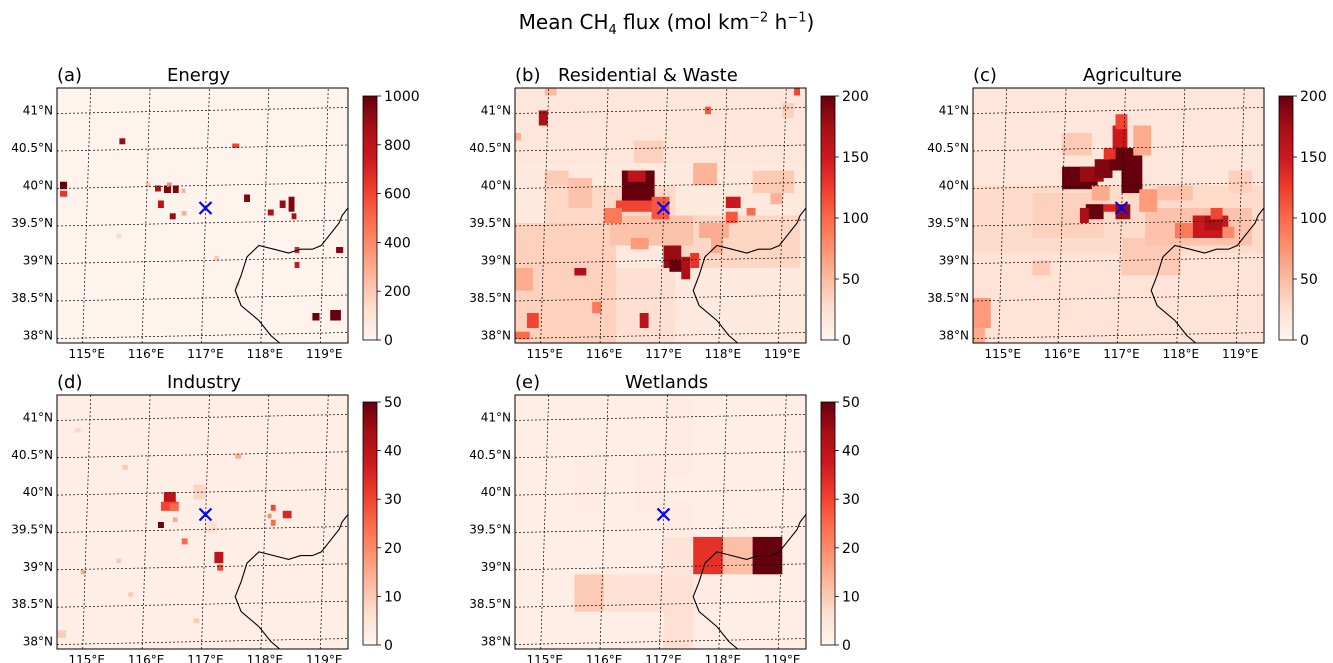 The height and width of the screenshot is (663, 1333). I want to click on y-tick-label: 39.5°N, so click(490, 223).